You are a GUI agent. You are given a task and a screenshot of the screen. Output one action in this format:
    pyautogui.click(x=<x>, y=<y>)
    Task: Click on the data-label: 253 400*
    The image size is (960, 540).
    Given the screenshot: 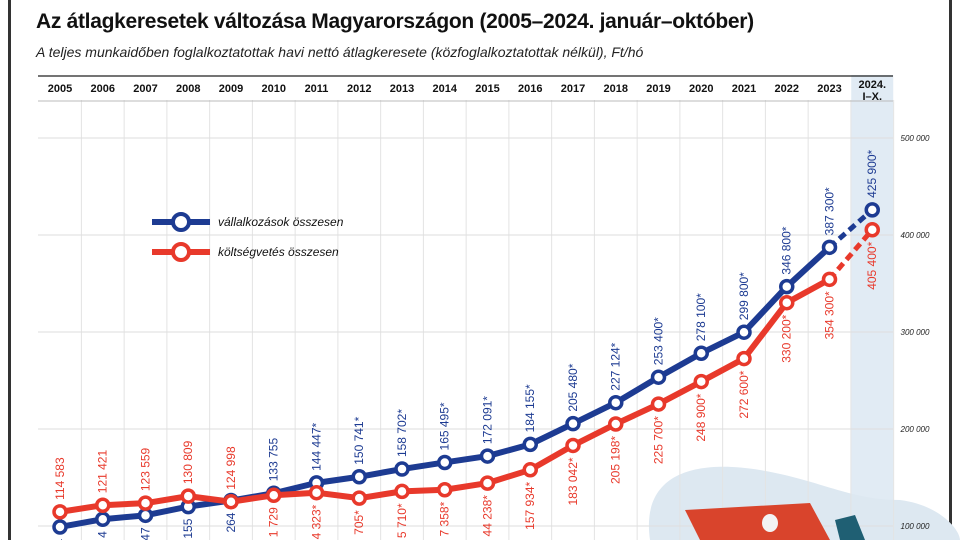 What is the action you would take?
    pyautogui.click(x=659, y=341)
    